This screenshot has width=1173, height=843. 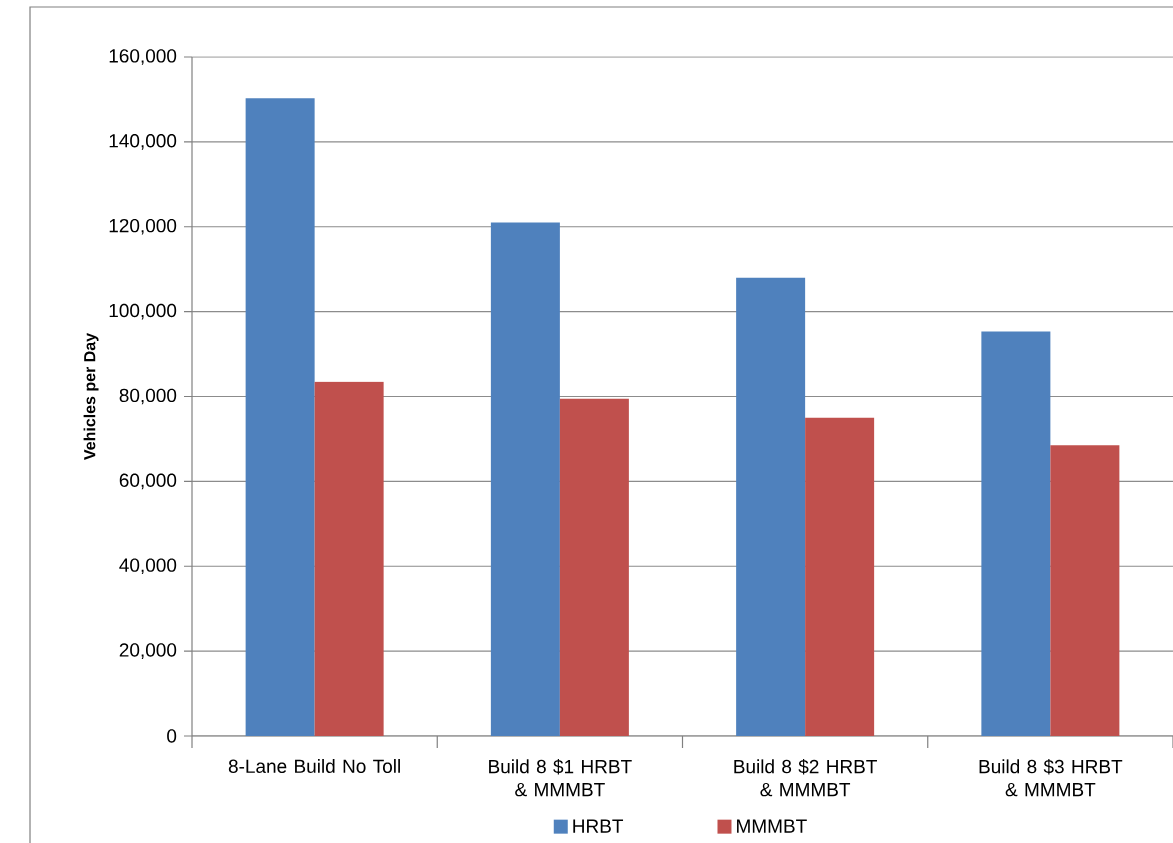 I want to click on y-tick-label: 140,000, so click(x=143, y=142).